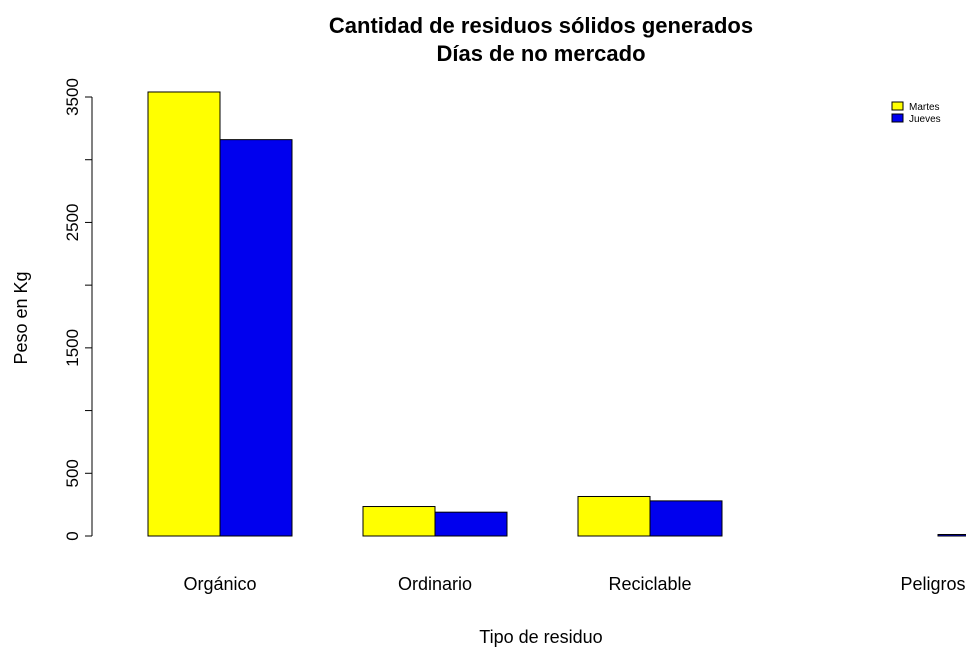 This screenshot has width=966, height=650. Describe the element at coordinates (72, 473) in the screenshot. I see `y-tick-label: 500` at that location.